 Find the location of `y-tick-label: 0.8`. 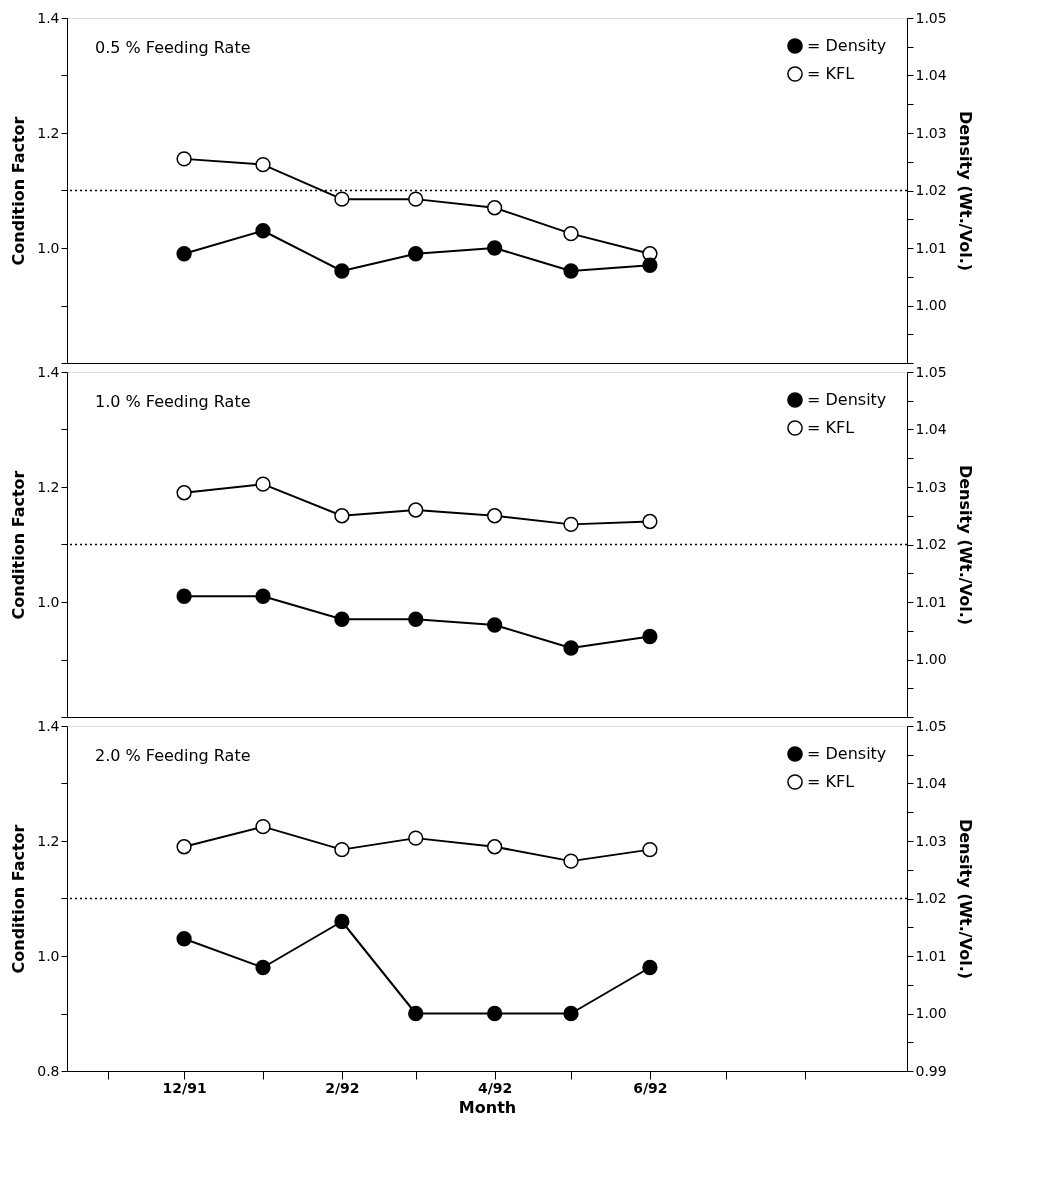

y-tick-label: 0.8 is located at coordinates (48, 1070).